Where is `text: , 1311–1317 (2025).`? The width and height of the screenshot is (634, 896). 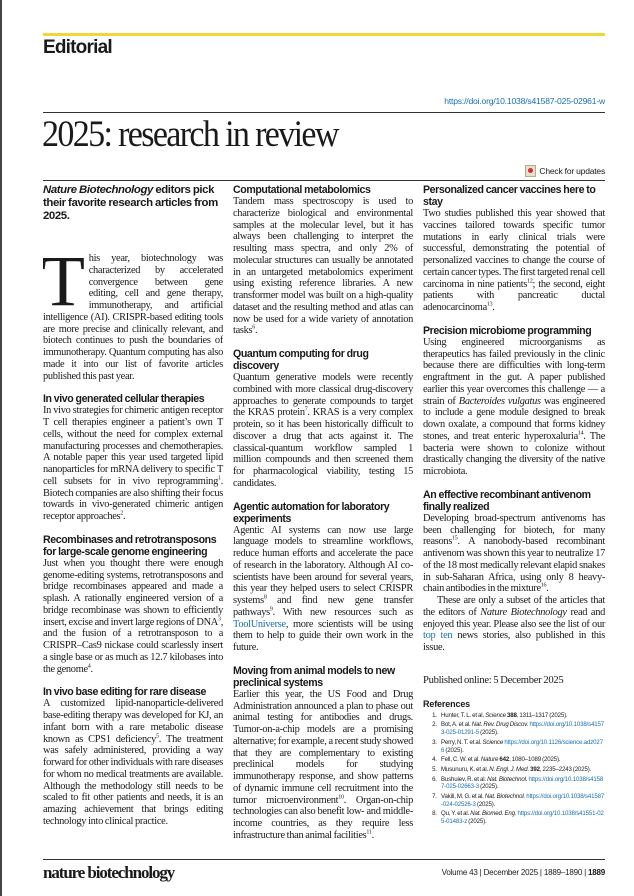
text: , 1311–1317 (2025). is located at coordinates (542, 715).